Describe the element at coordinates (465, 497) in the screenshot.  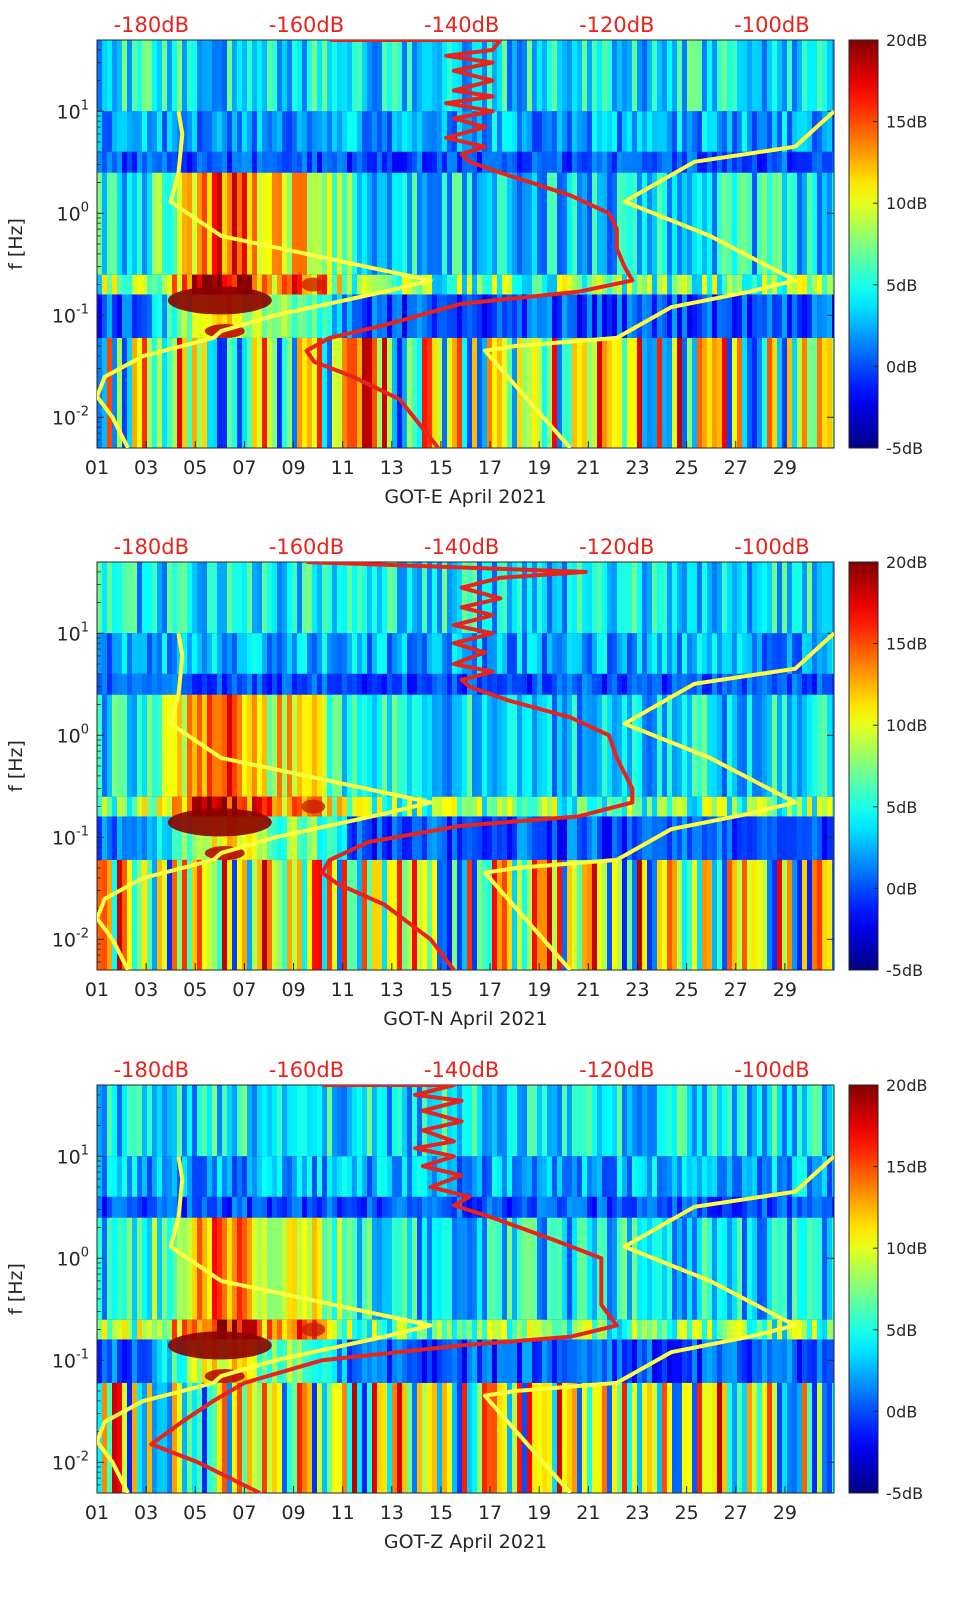
I see `x-axis-label: GOT-E April 2021` at that location.